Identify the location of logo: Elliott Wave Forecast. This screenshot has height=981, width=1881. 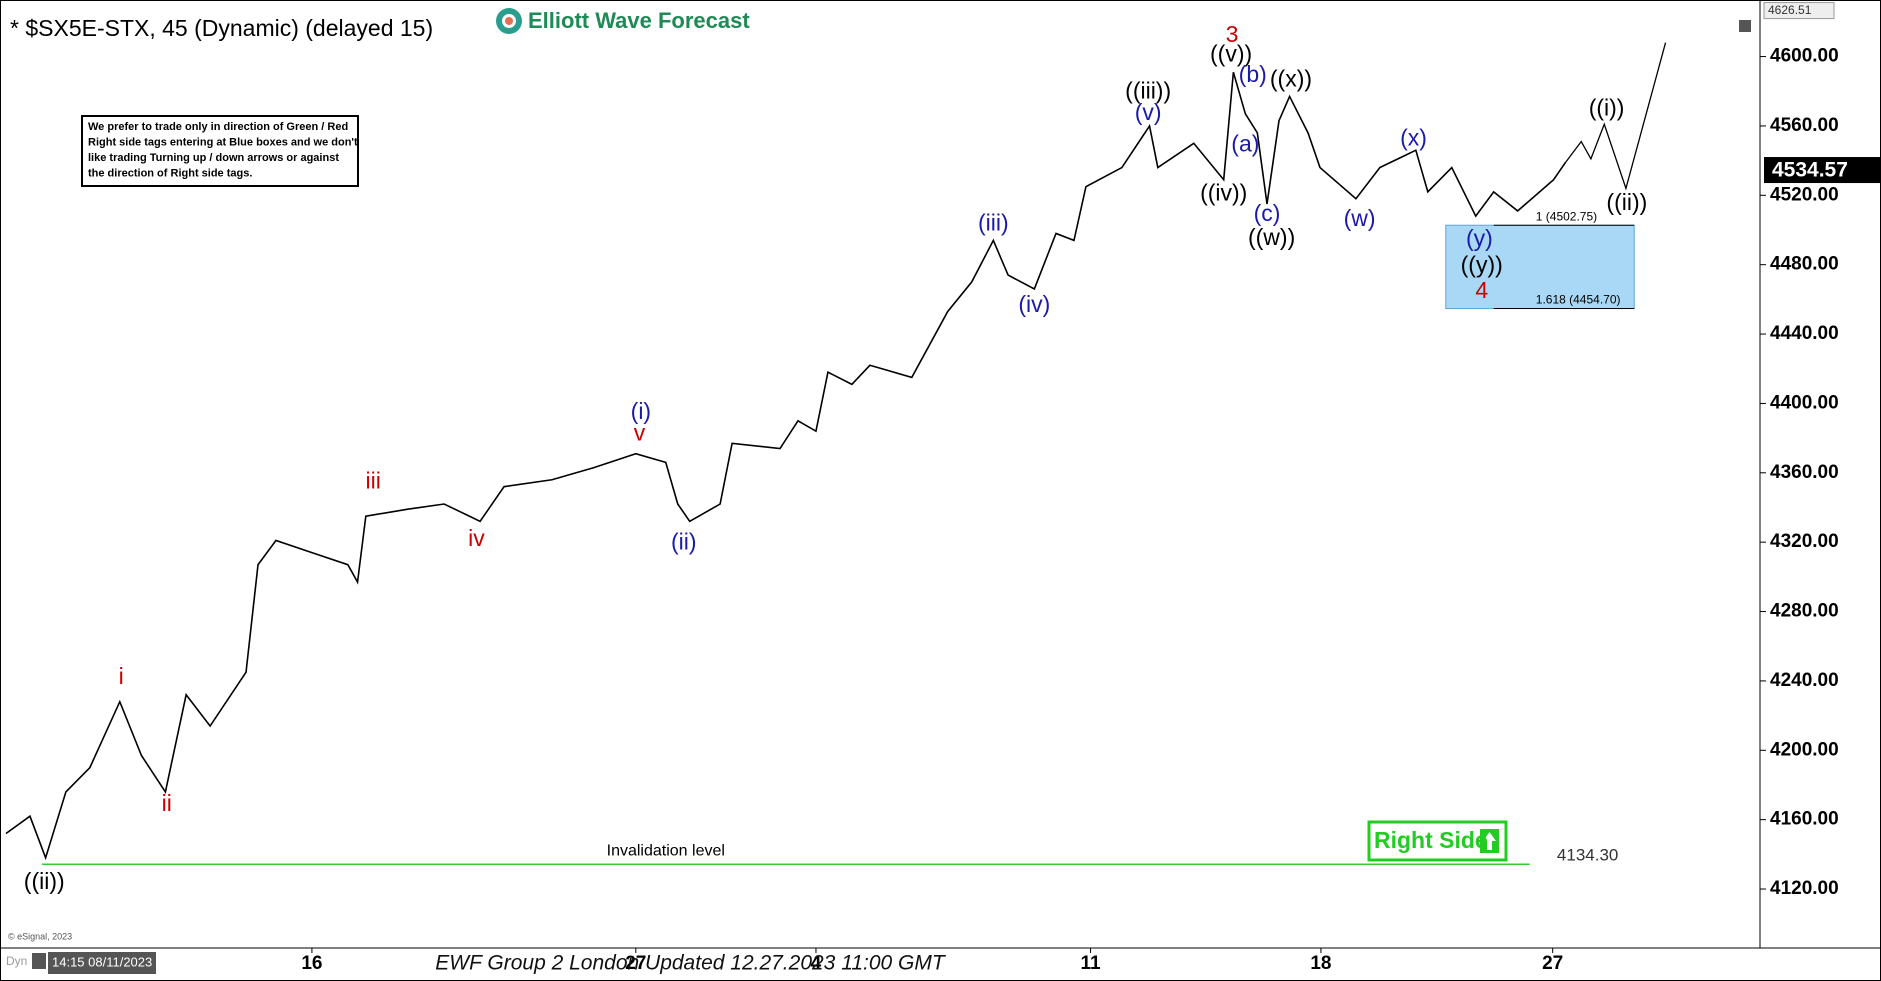
(629, 21).